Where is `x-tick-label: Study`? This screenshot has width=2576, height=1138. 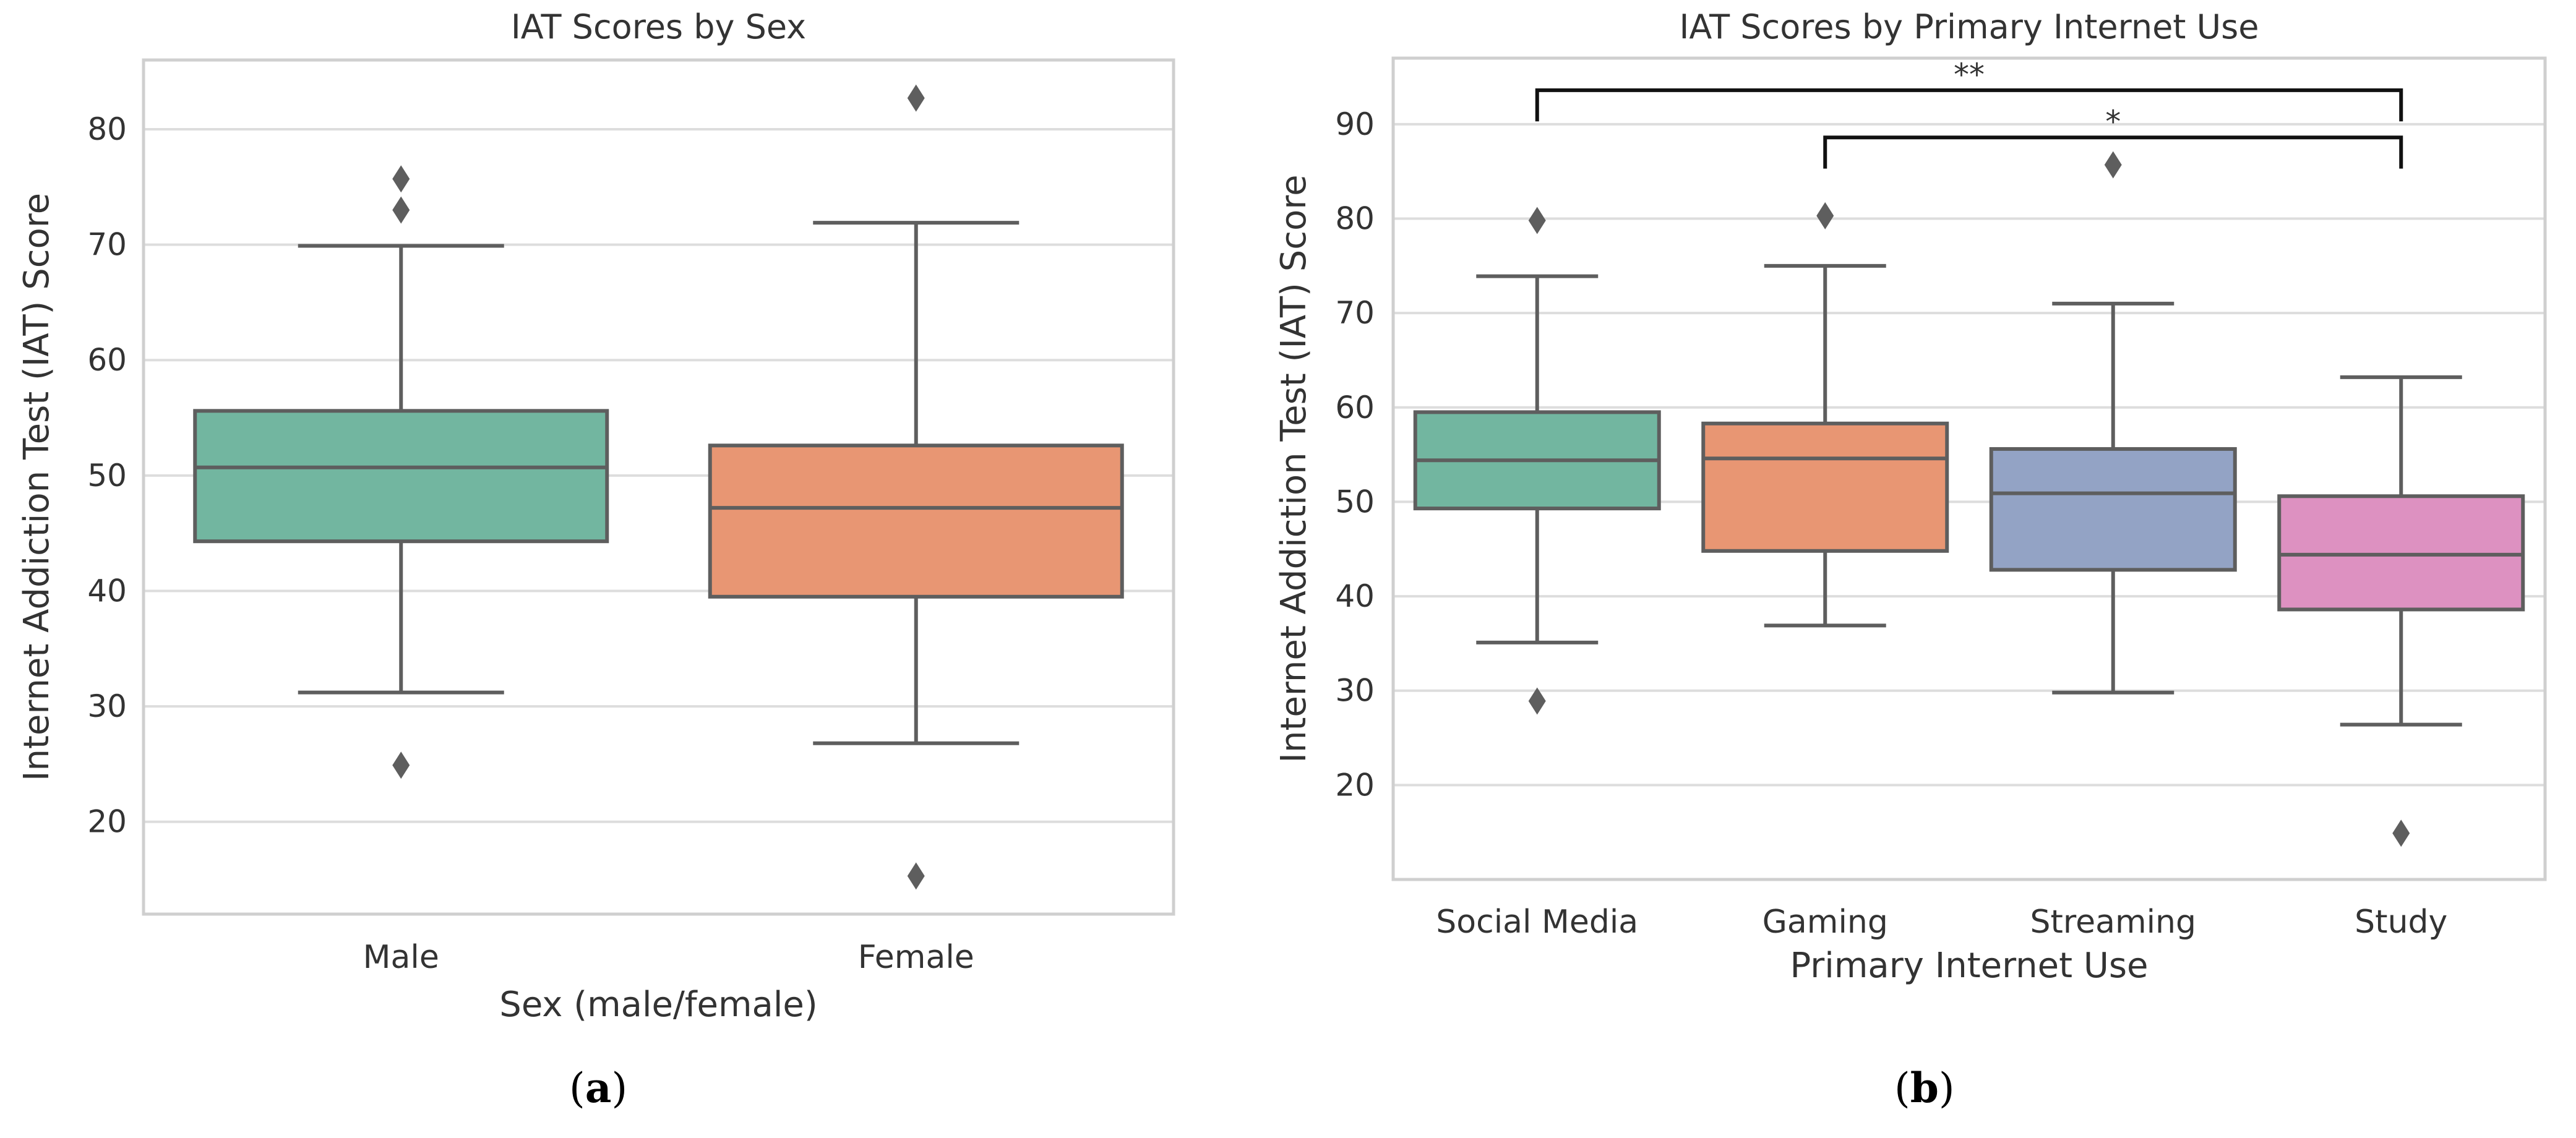
x-tick-label: Study is located at coordinates (2401, 923).